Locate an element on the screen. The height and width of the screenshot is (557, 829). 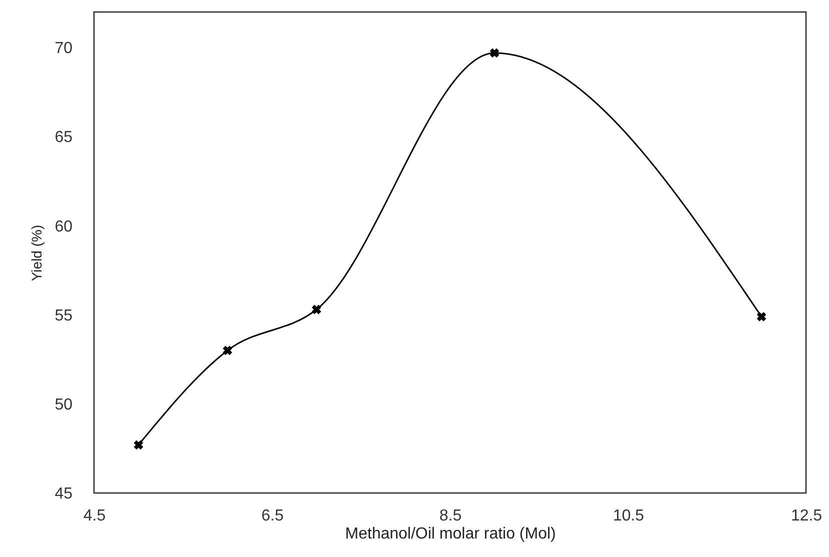
x-axis-title: Methanol/Oil molar ratio (Mol) is located at coordinates (450, 534).